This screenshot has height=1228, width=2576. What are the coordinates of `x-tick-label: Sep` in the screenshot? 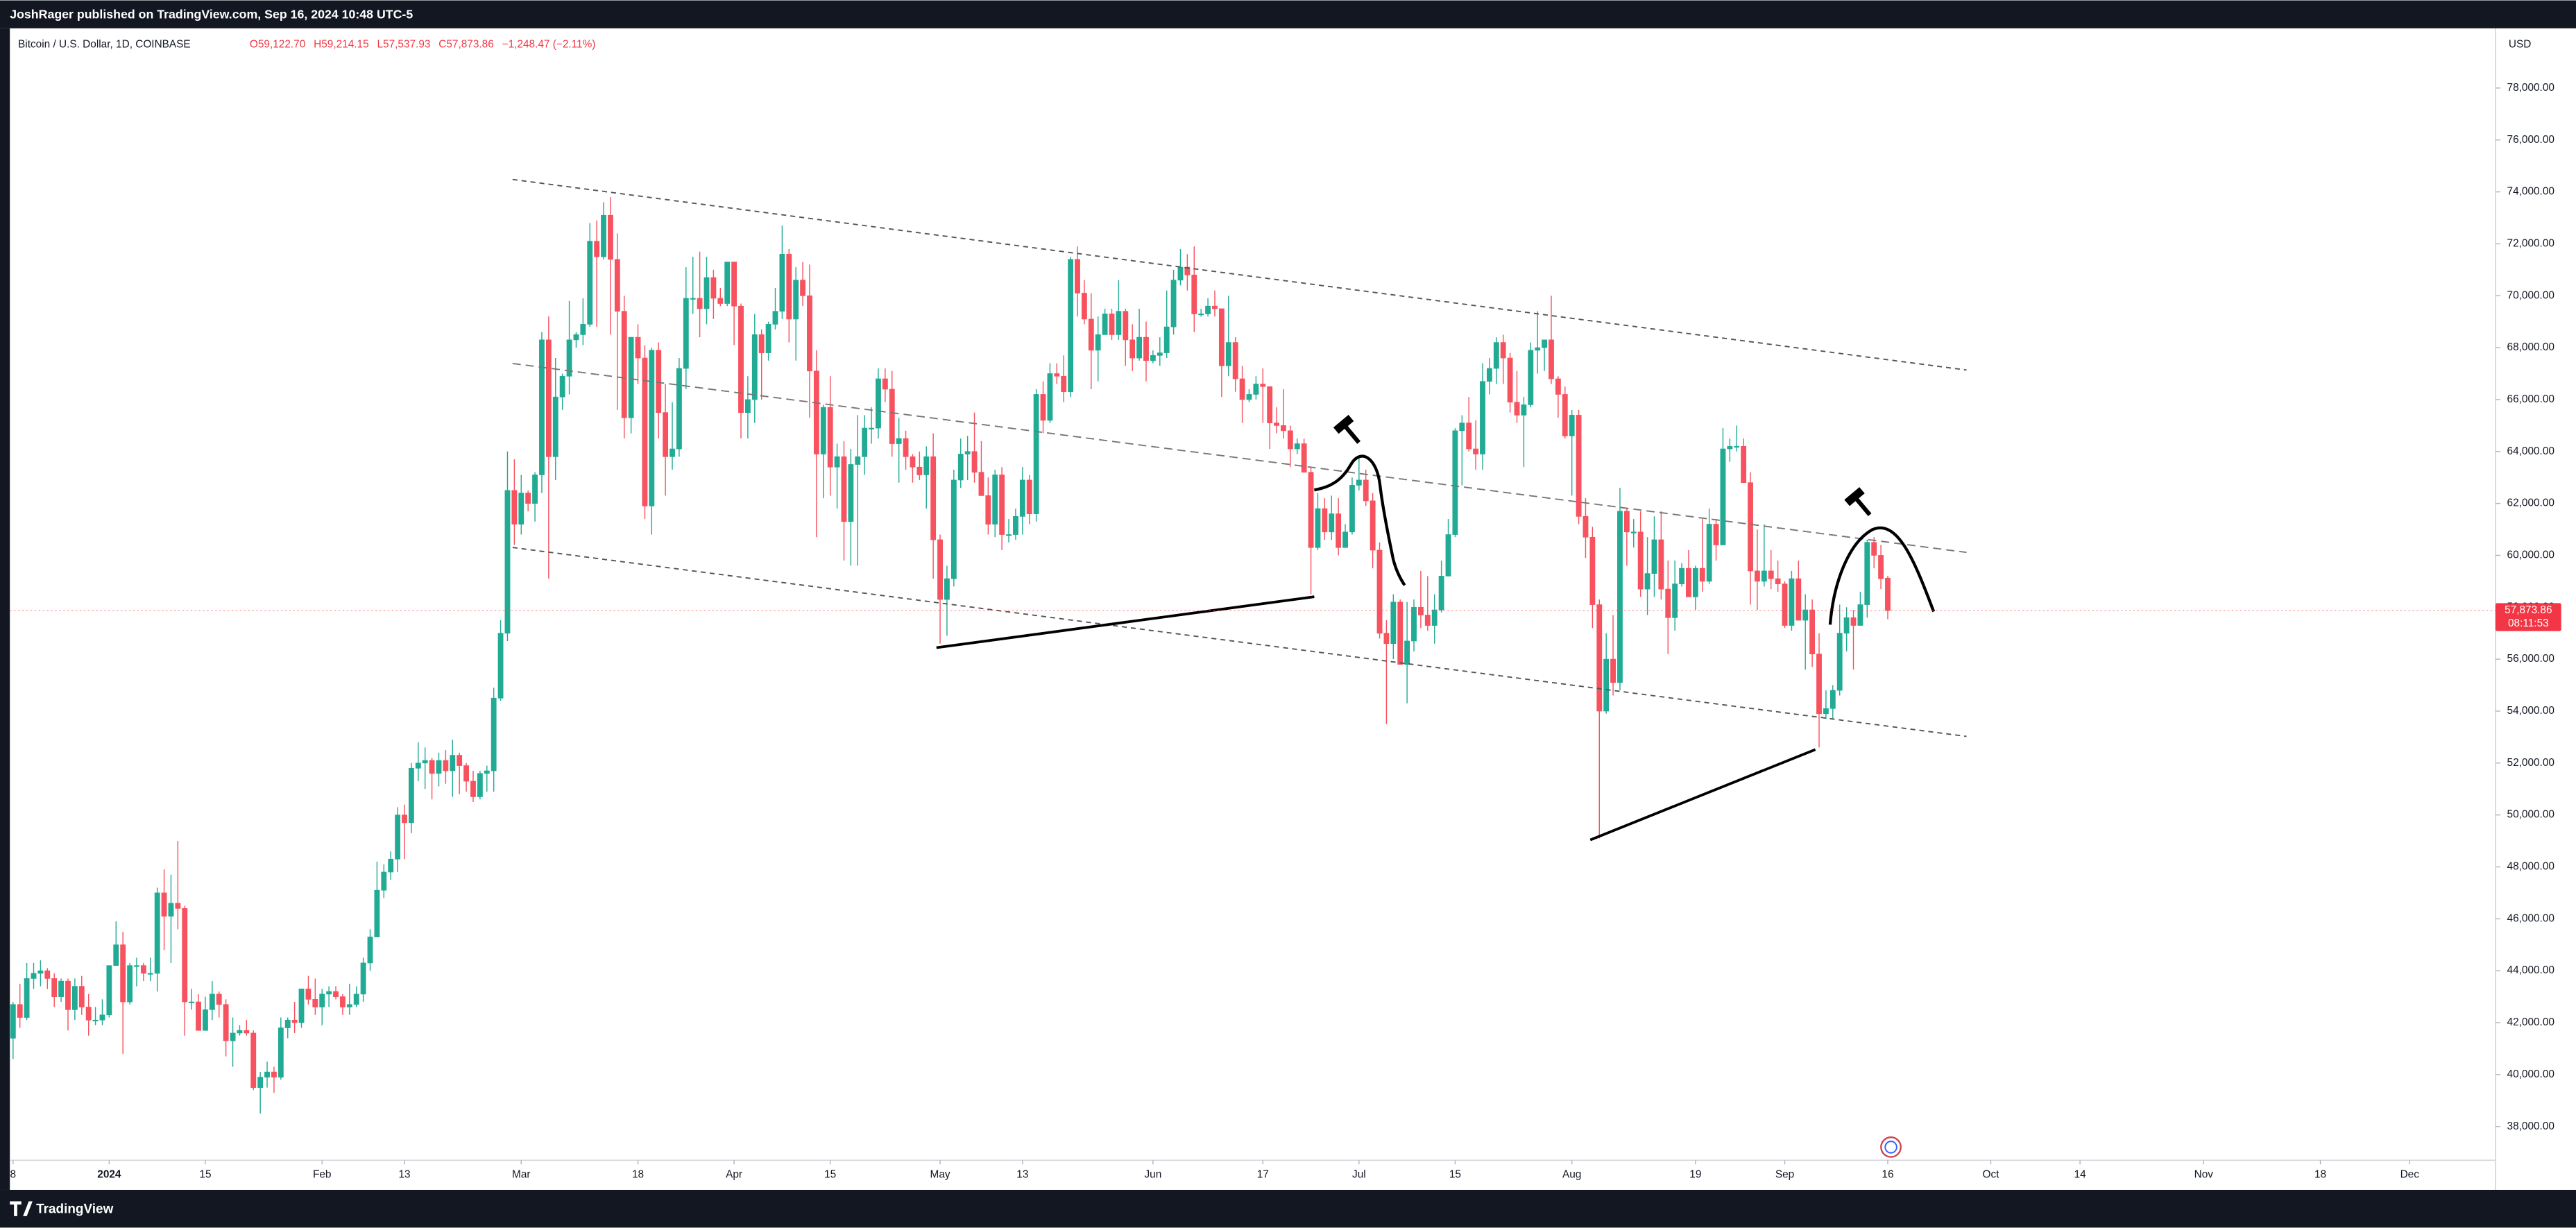 It's located at (1784, 1175).